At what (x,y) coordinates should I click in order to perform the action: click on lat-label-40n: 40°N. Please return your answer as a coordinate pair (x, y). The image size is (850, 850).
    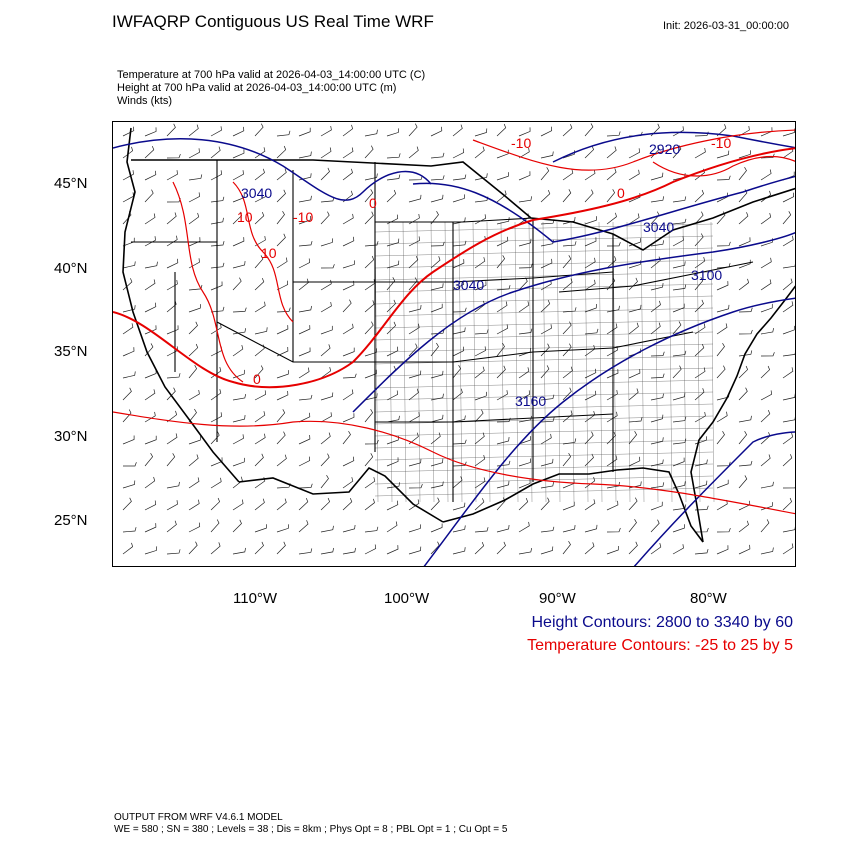
    Looking at the image, I should click on (71, 268).